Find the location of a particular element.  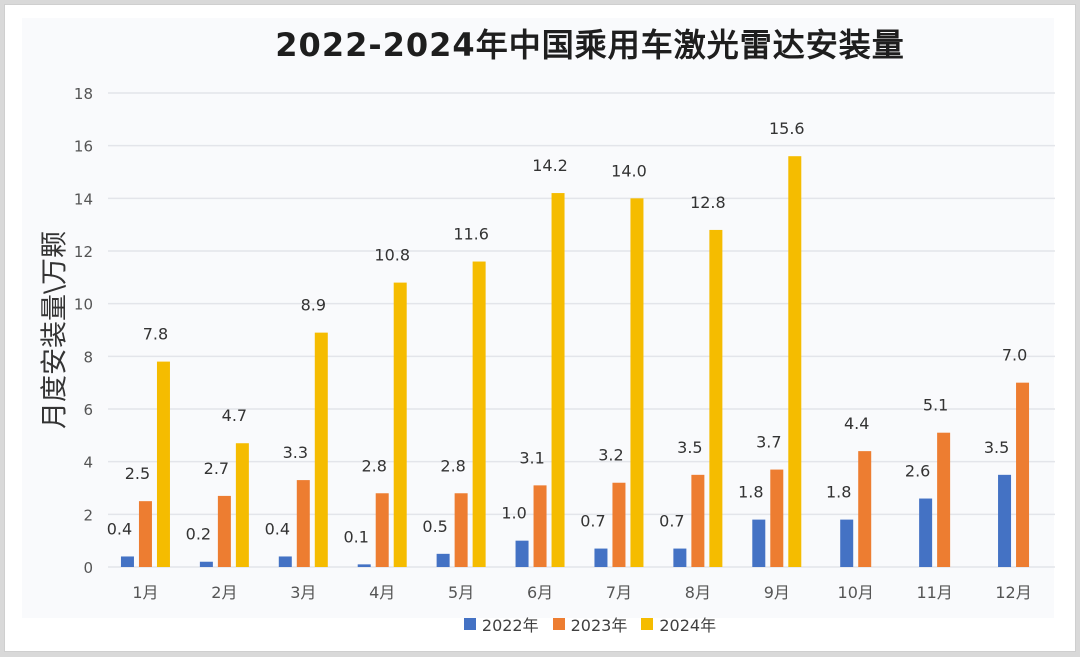

bar-2022年-8月 is located at coordinates (680, 557).